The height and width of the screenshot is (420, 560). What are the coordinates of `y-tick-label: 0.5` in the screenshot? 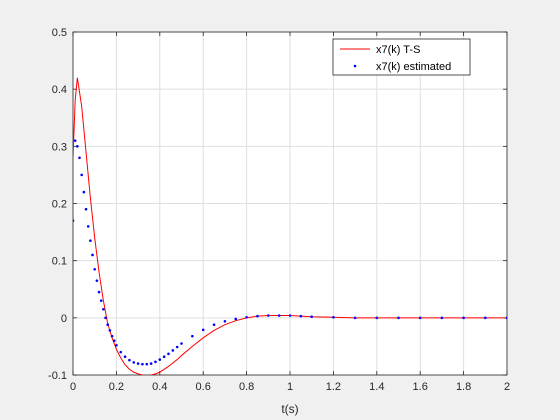 It's located at (59, 33).